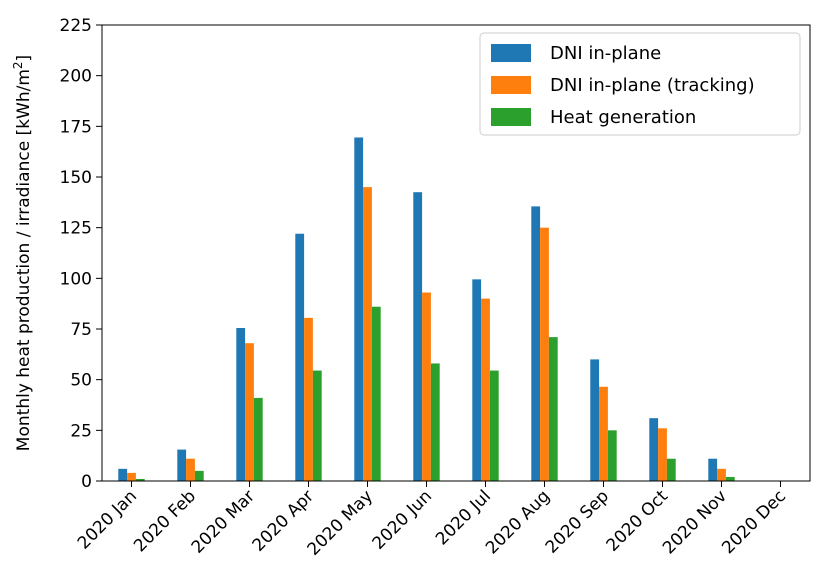 The image size is (819, 581). Describe the element at coordinates (241, 404) in the screenshot. I see `bar-dni-in-plane-2020-mar` at that location.